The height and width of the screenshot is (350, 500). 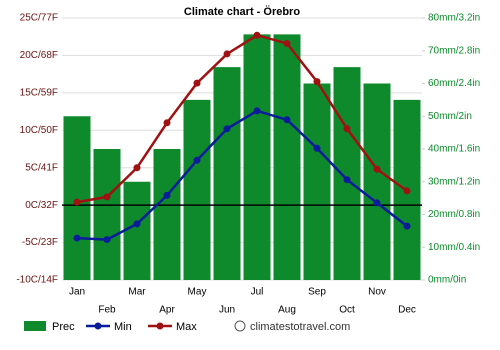 What do you see at coordinates (454, 50) in the screenshot?
I see `y2-tick-label: 70mm/2.8in` at bounding box center [454, 50].